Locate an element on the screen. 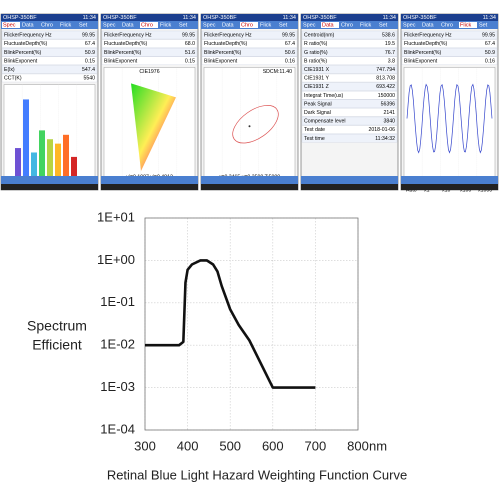 This screenshot has width=500, height=500. row-value: 547.4 is located at coordinates (88, 70).